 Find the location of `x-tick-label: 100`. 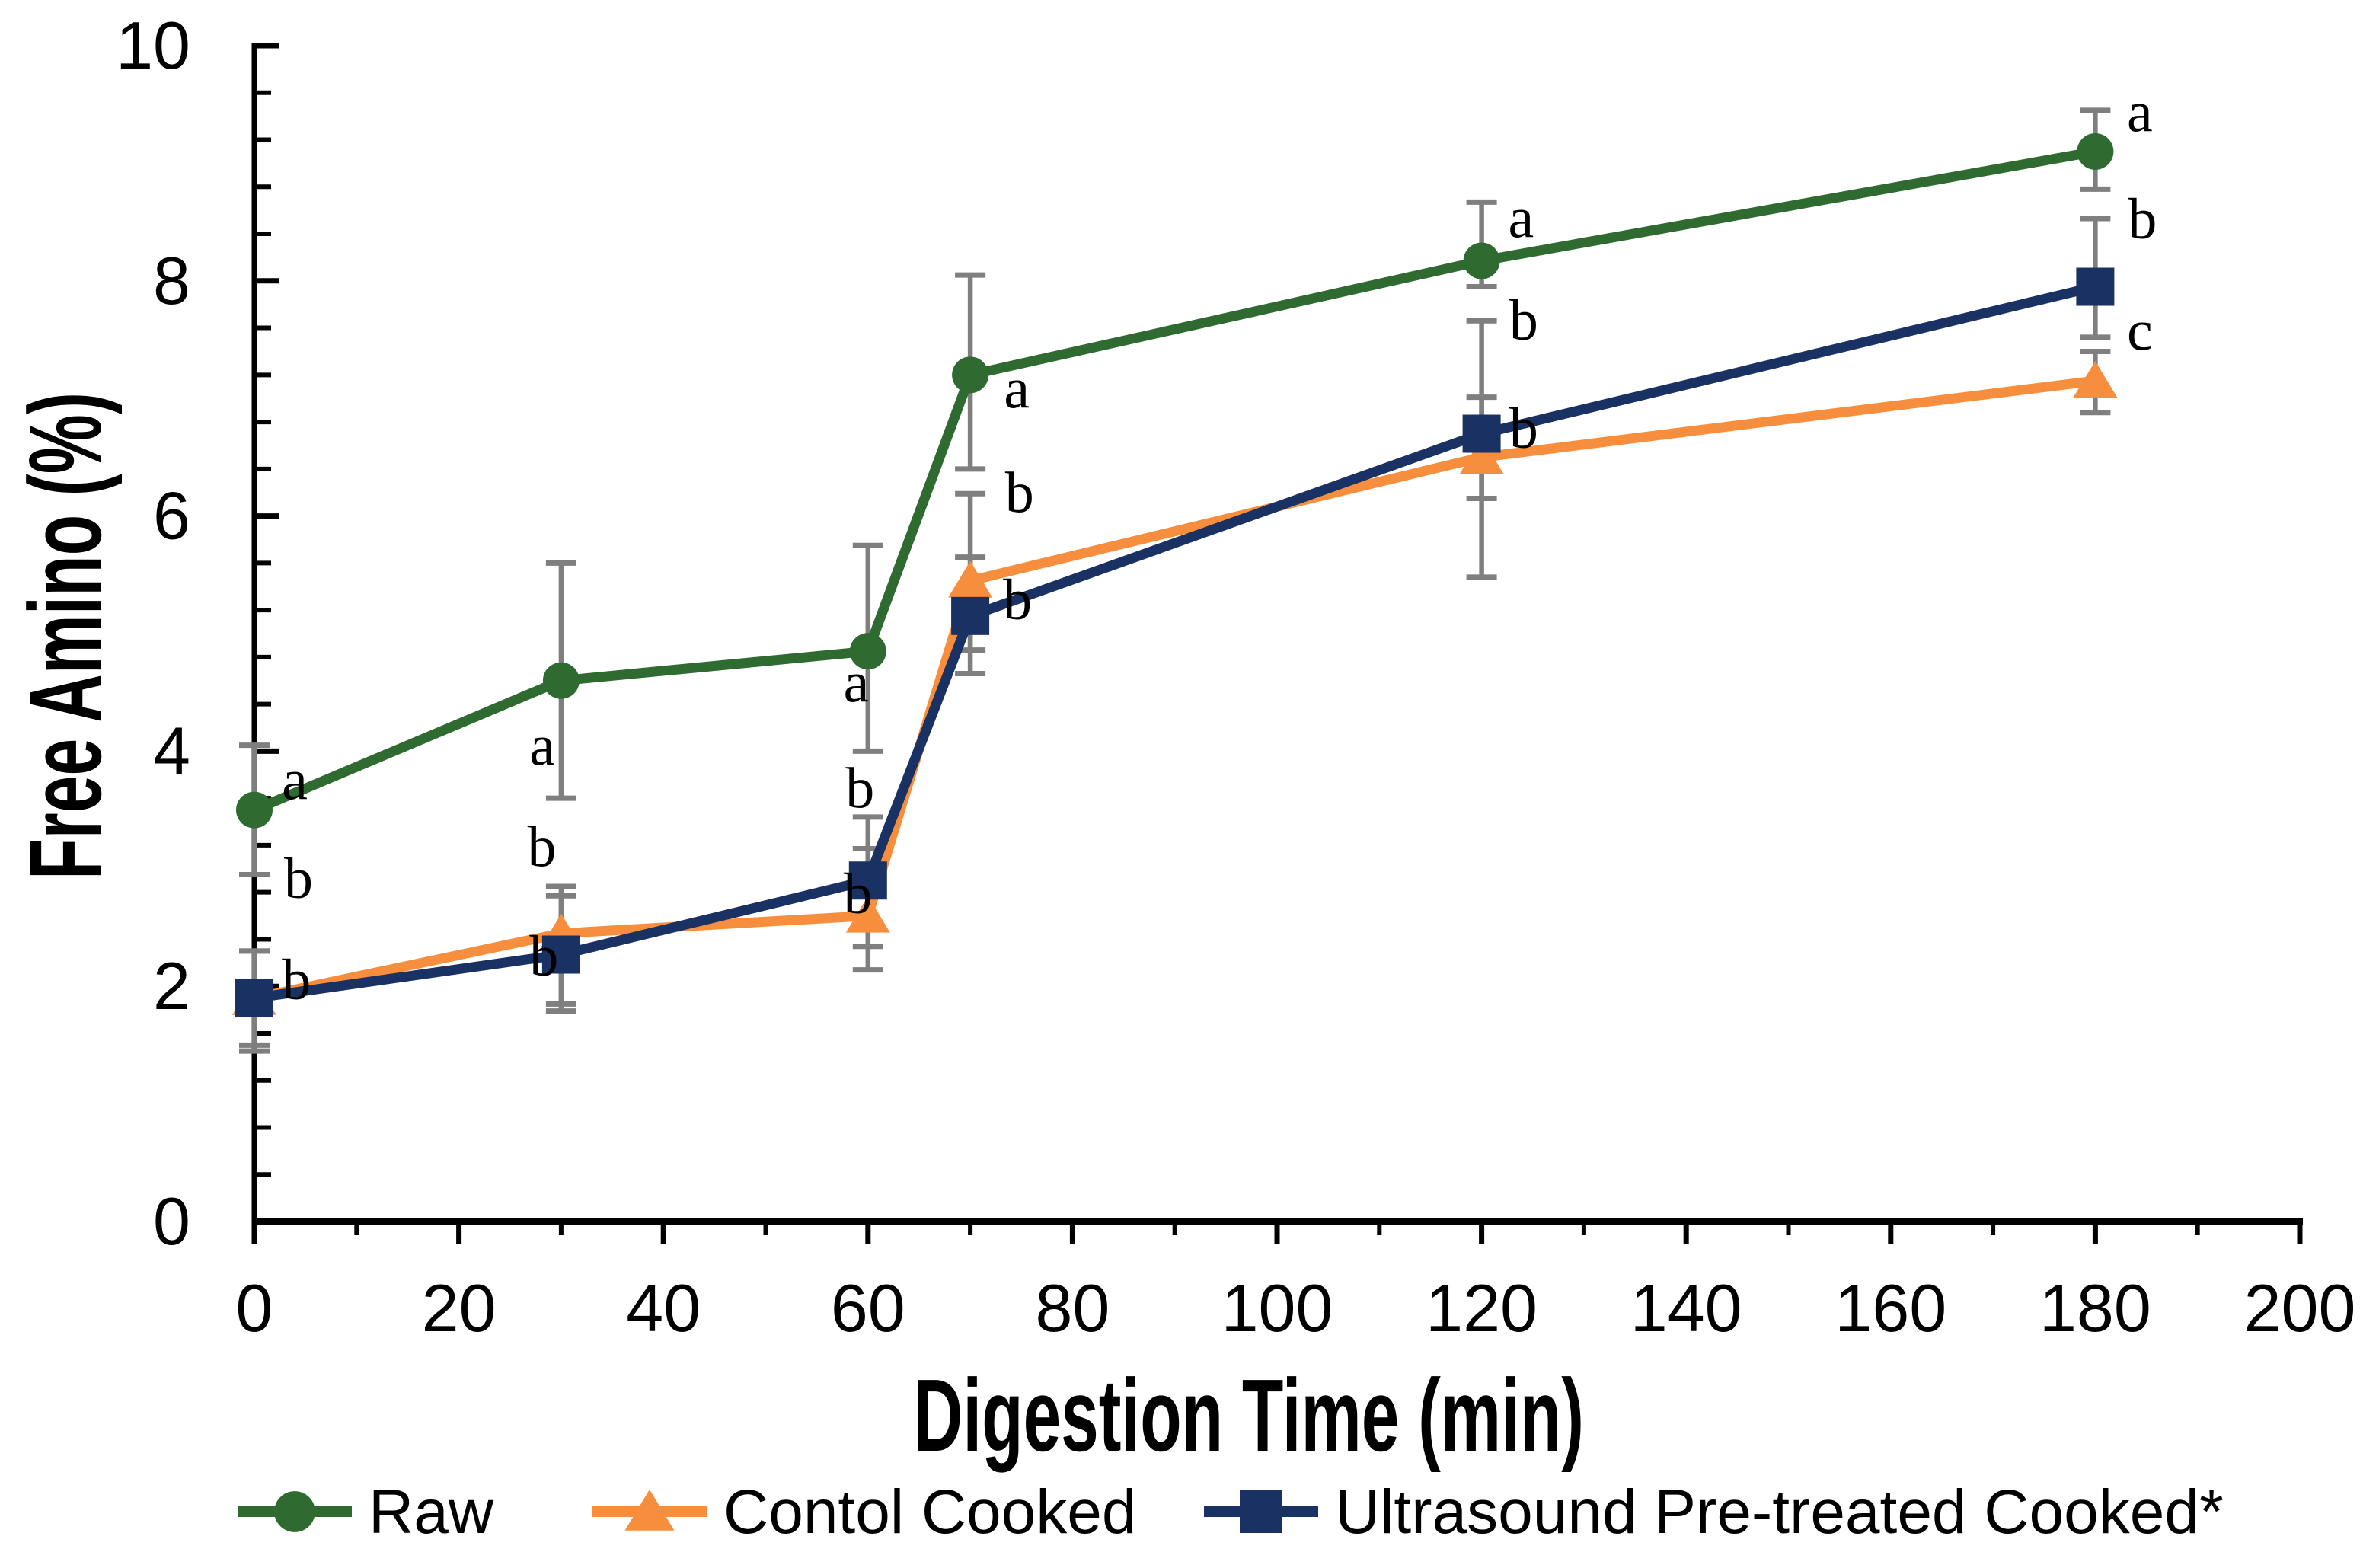

x-tick-label: 100 is located at coordinates (1277, 1308).